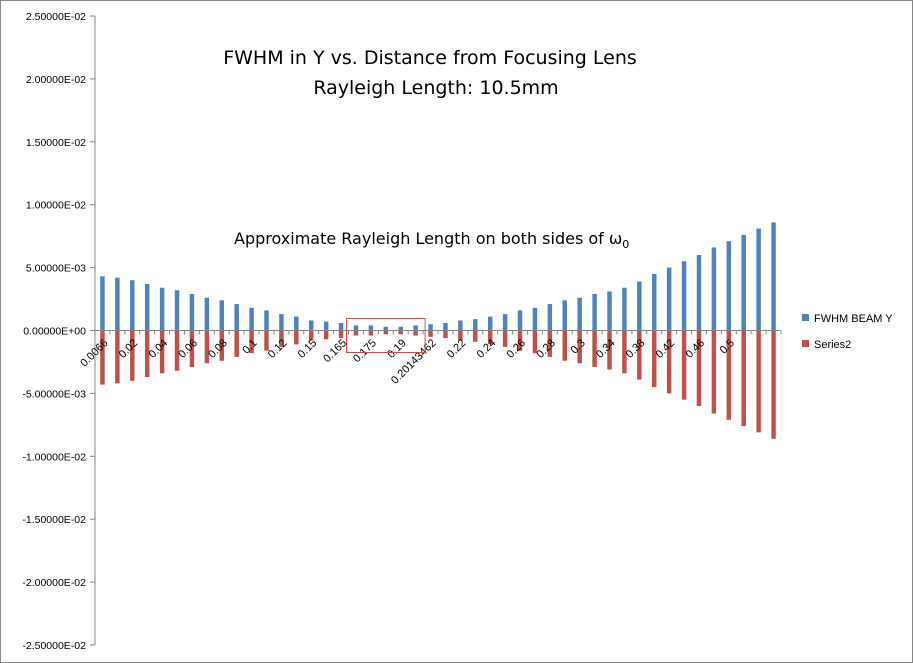 This screenshot has height=663, width=913. What do you see at coordinates (54, 646) in the screenshot?
I see `y-tick-label: -2.50000E-02` at bounding box center [54, 646].